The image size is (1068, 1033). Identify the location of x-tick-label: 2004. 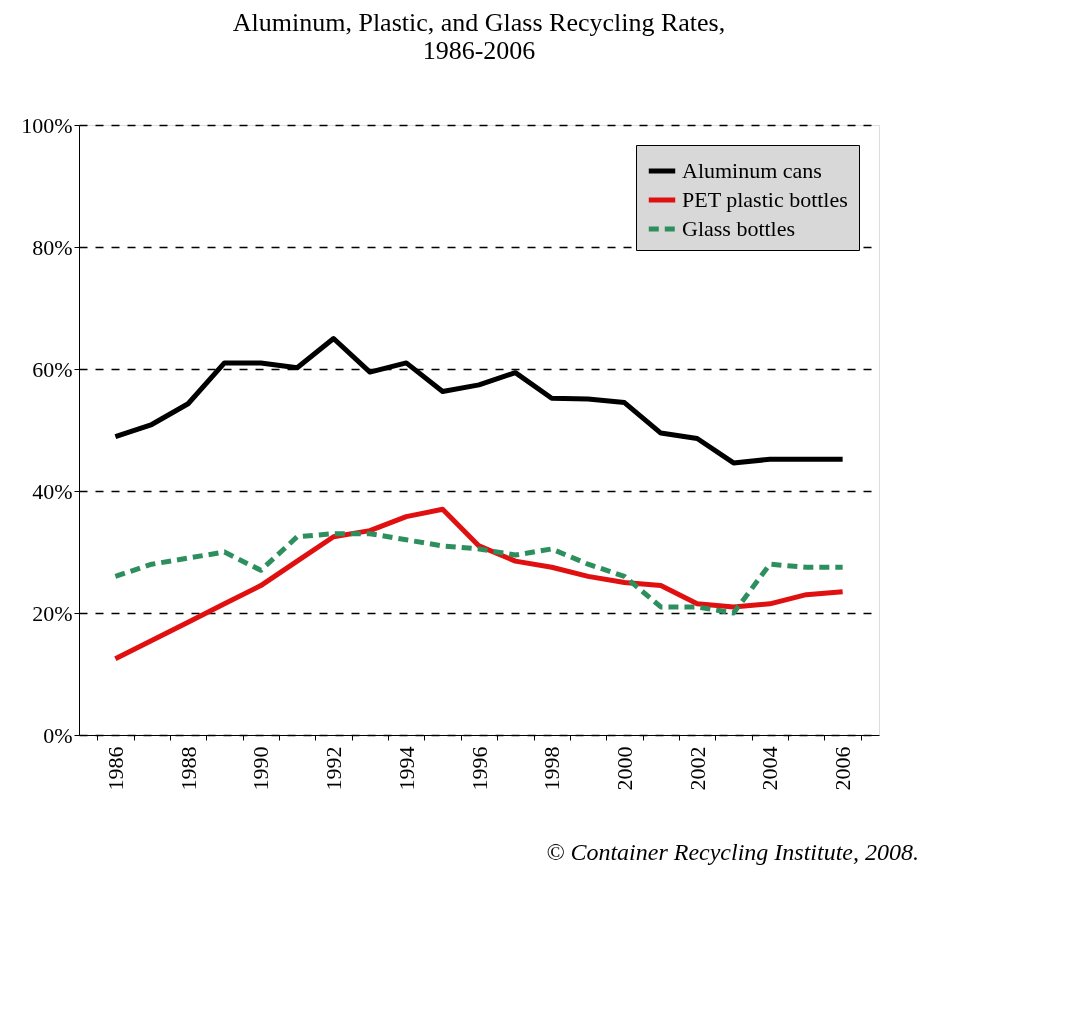
(770, 768).